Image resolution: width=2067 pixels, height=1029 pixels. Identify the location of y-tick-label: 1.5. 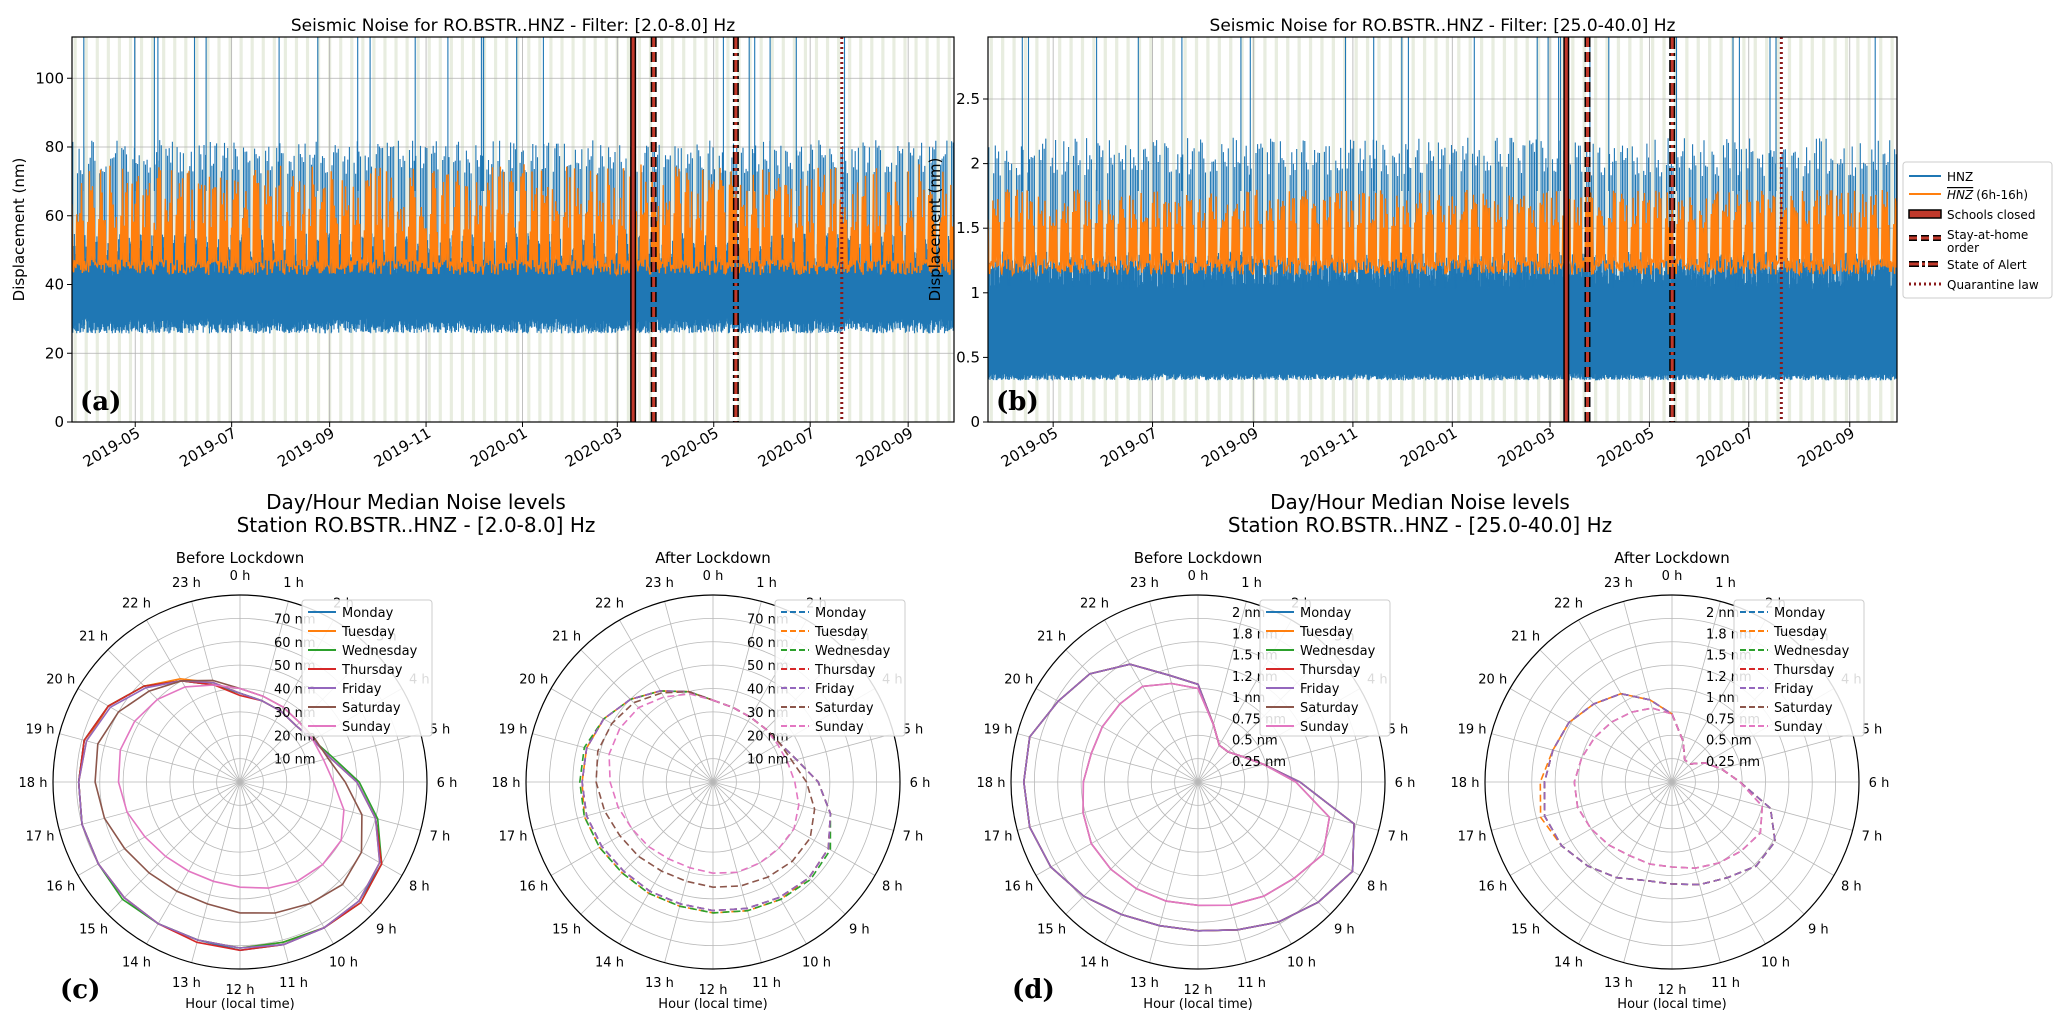
(968, 228).